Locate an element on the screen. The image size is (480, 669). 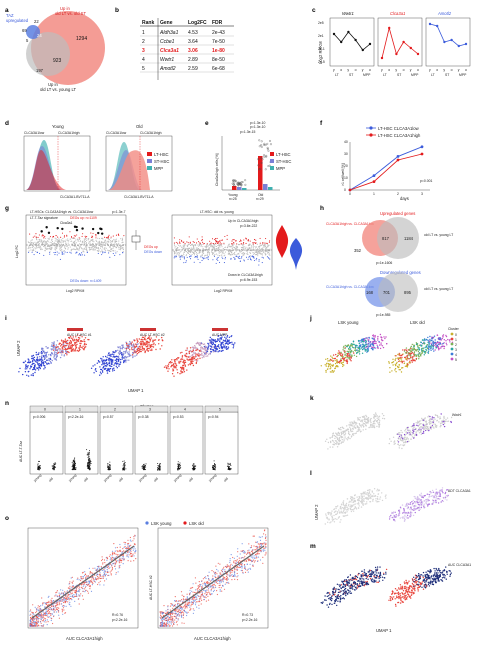
table-cell: Clca3a1 is located at coordinates (169, 51).